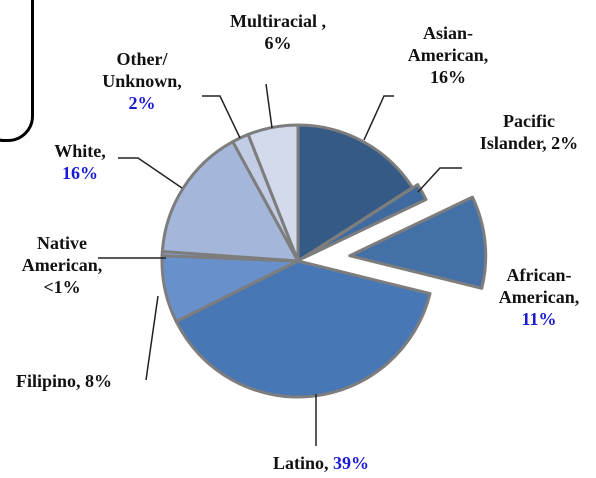 The width and height of the screenshot is (596, 478). I want to click on pie-slice-african-american, so click(418, 242).